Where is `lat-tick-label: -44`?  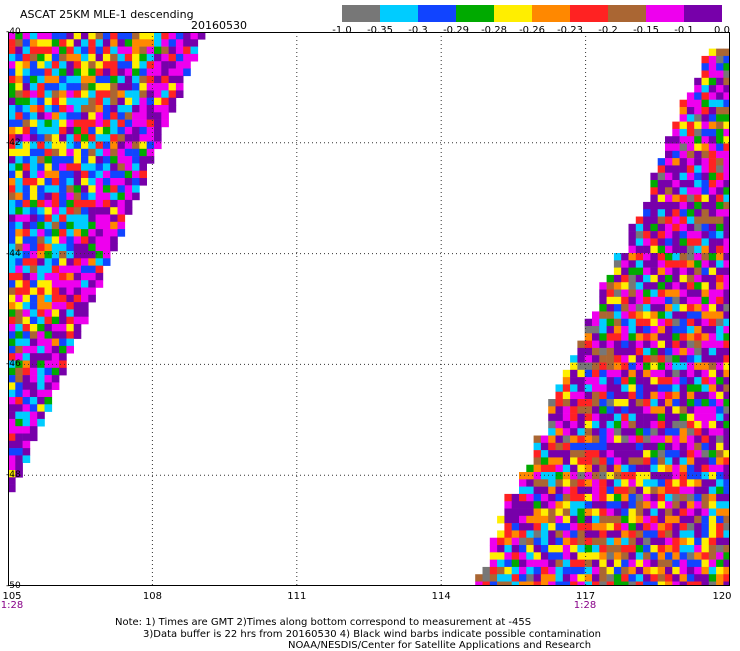 lat-tick-label: -44 is located at coordinates (13, 253).